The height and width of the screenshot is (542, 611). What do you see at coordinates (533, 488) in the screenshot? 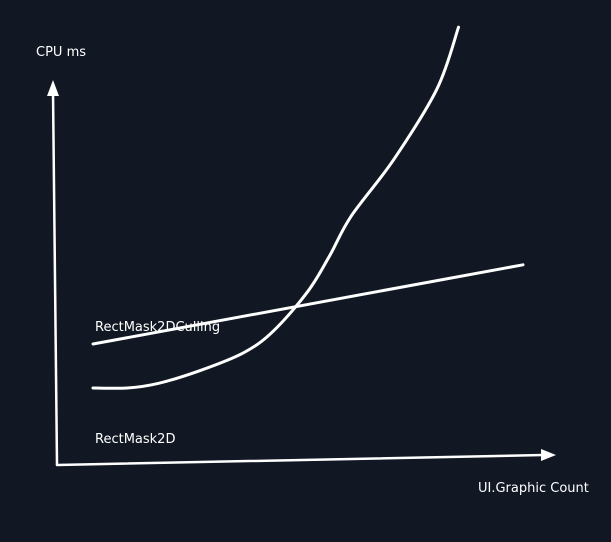
I see `x-axis-label: UI.Graphic Count` at bounding box center [533, 488].